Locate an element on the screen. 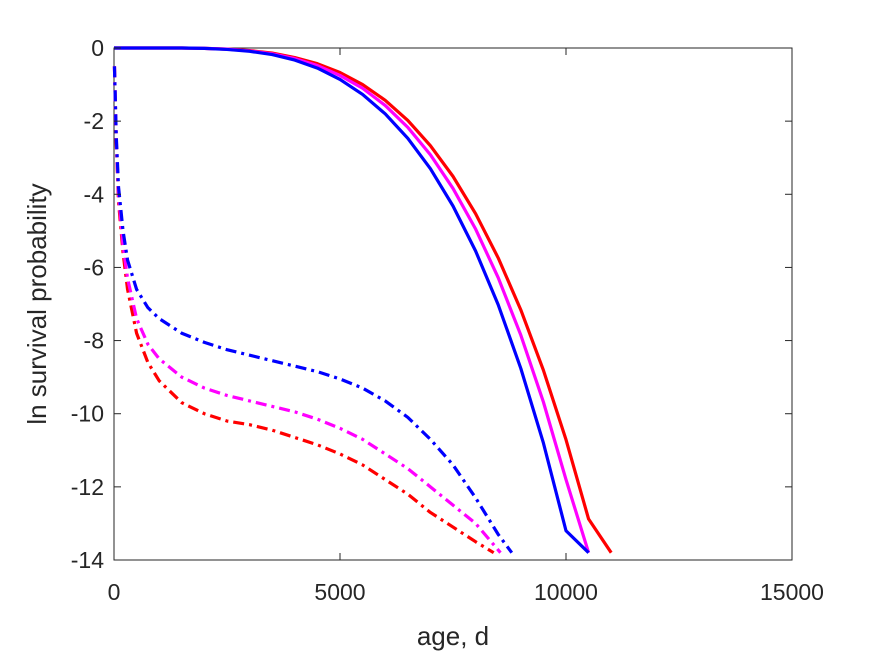 The image size is (875, 656). y-tick-label: -8 is located at coordinates (94, 341).